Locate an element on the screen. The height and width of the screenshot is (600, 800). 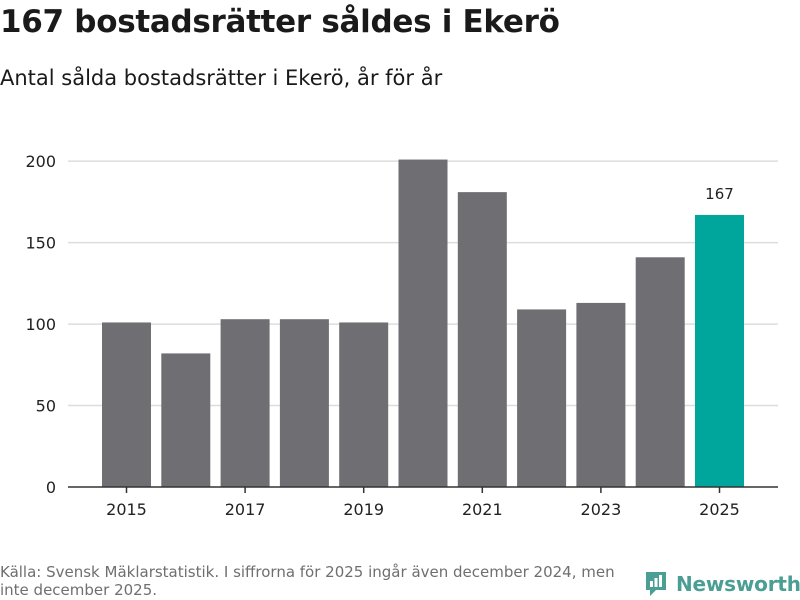
x-tick-label: 2019 is located at coordinates (363, 509).